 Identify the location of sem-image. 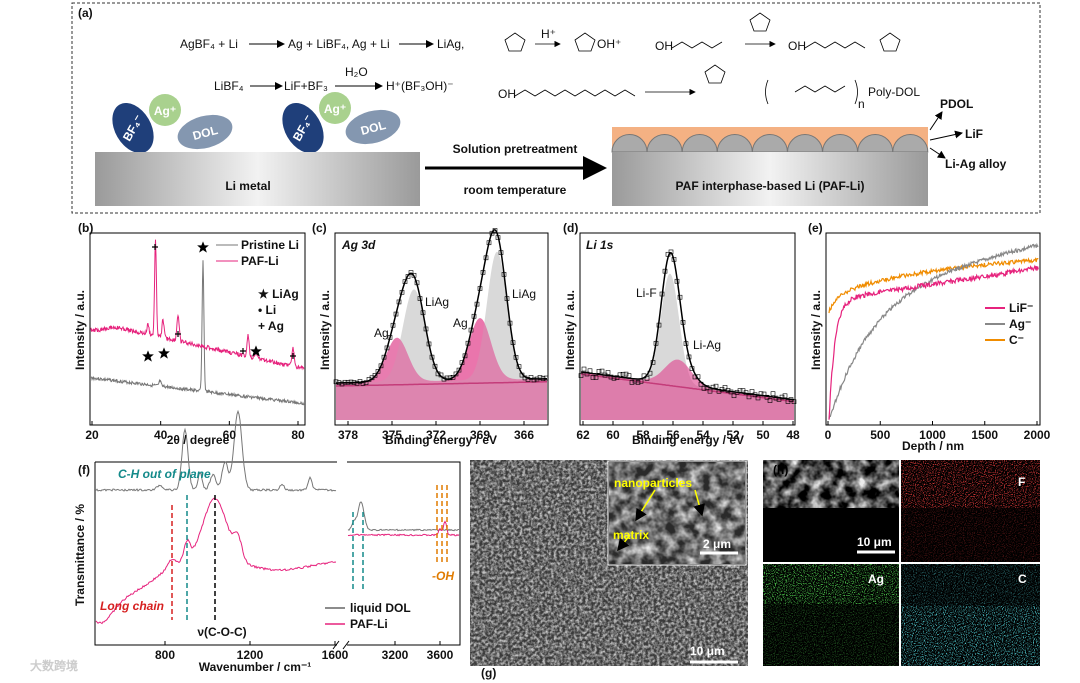
(609, 563).